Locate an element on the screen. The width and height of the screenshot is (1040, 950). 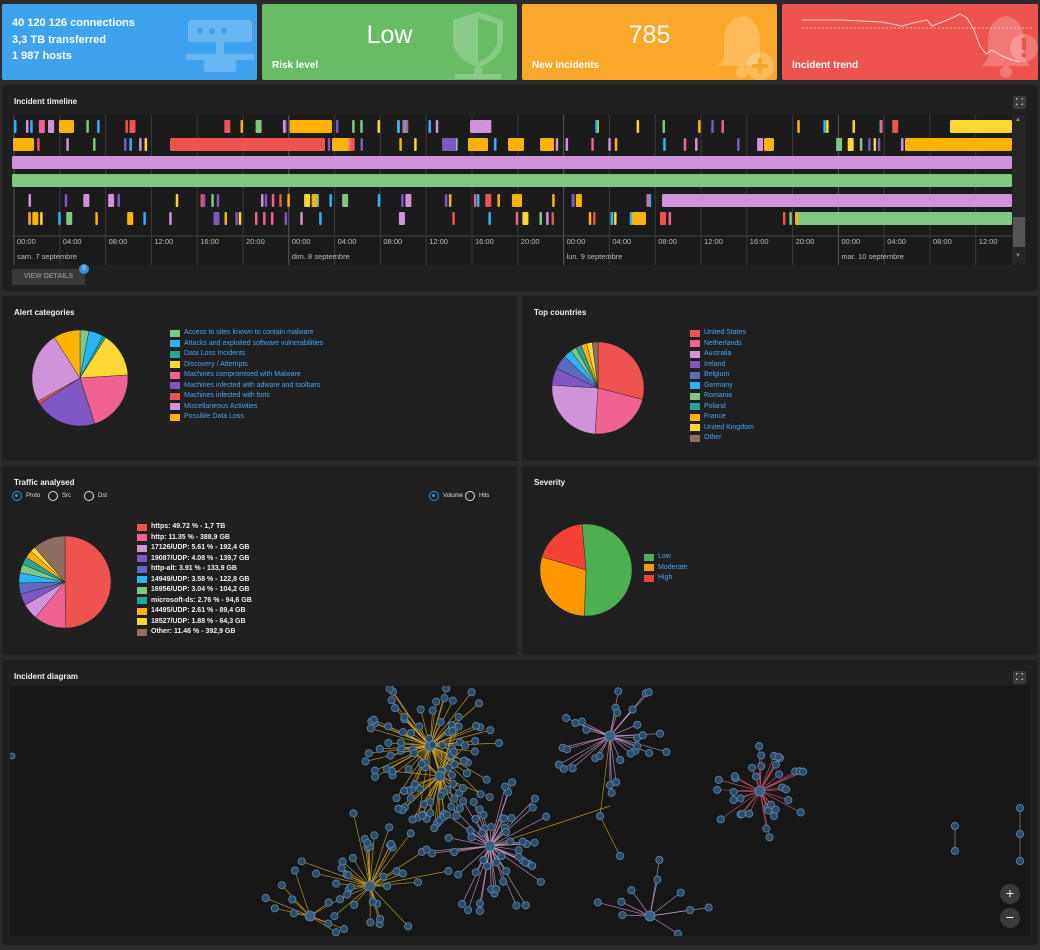
radio-src: Src is located at coordinates (59, 496).